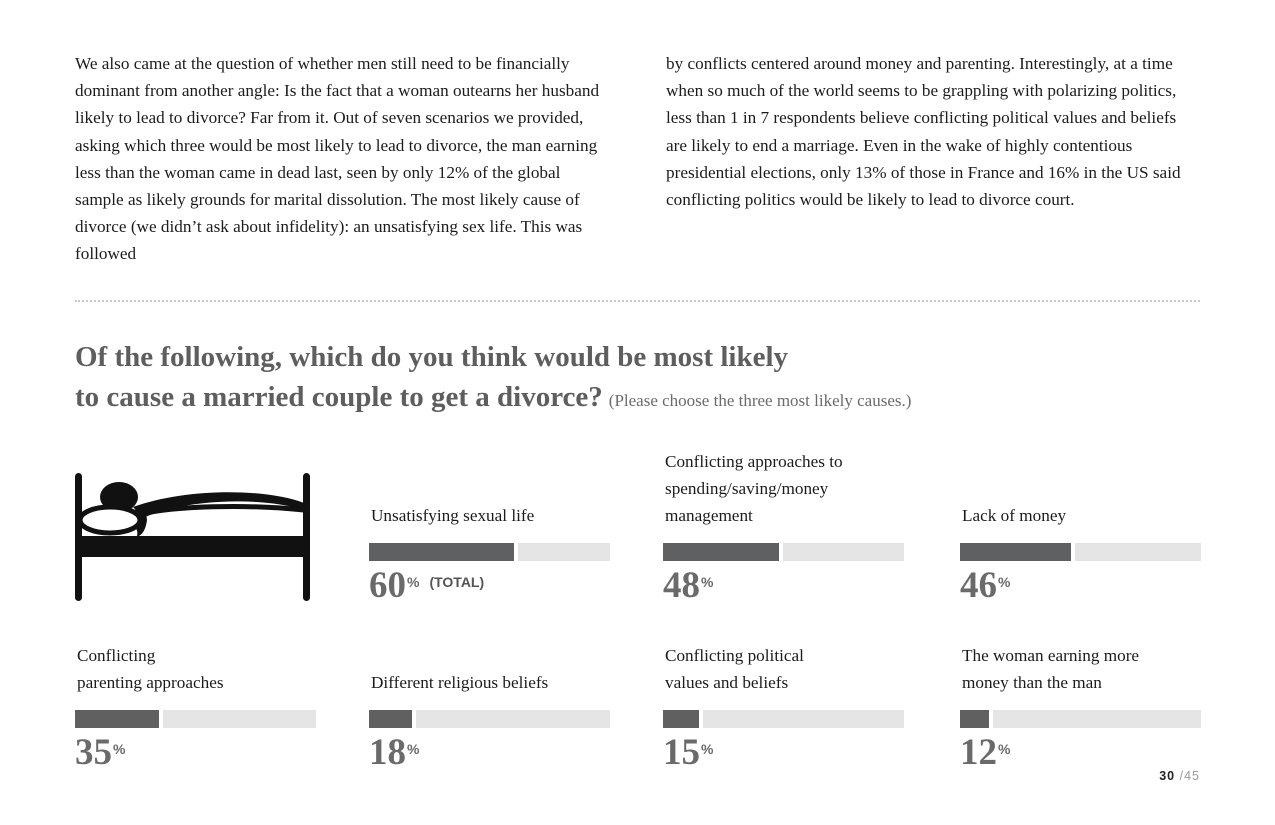 The image size is (1275, 825). Describe the element at coordinates (1167, 776) in the screenshot. I see `page-current: 30` at that location.